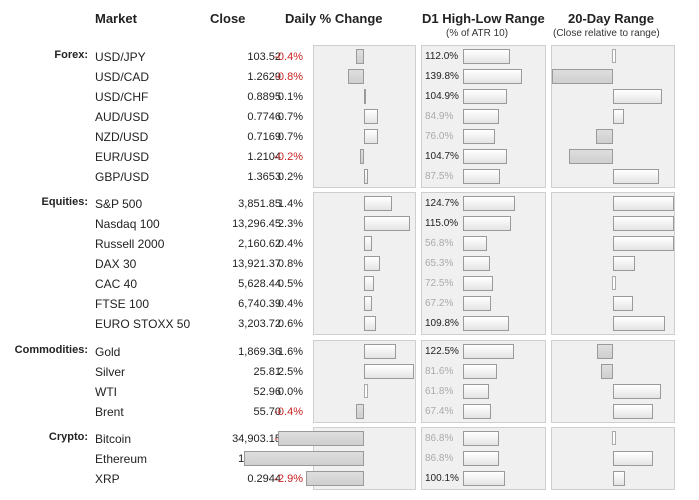 This screenshot has height=500, width=699. Describe the element at coordinates (113, 439) in the screenshot. I see `market-name: Bitcoin` at that location.